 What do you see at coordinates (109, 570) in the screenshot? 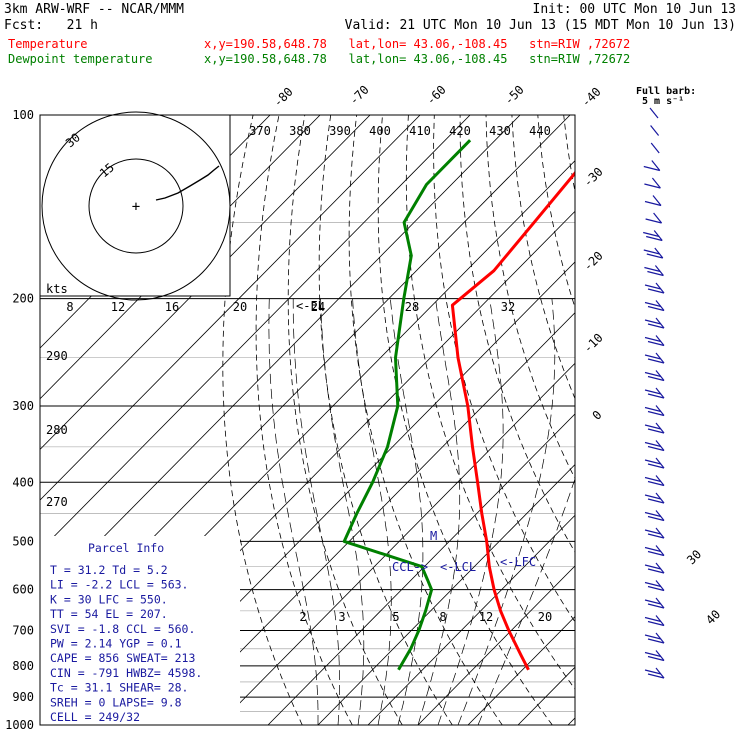
I see `parcel-info-row: T = 31.2 Td = 5.2` at bounding box center [109, 570].